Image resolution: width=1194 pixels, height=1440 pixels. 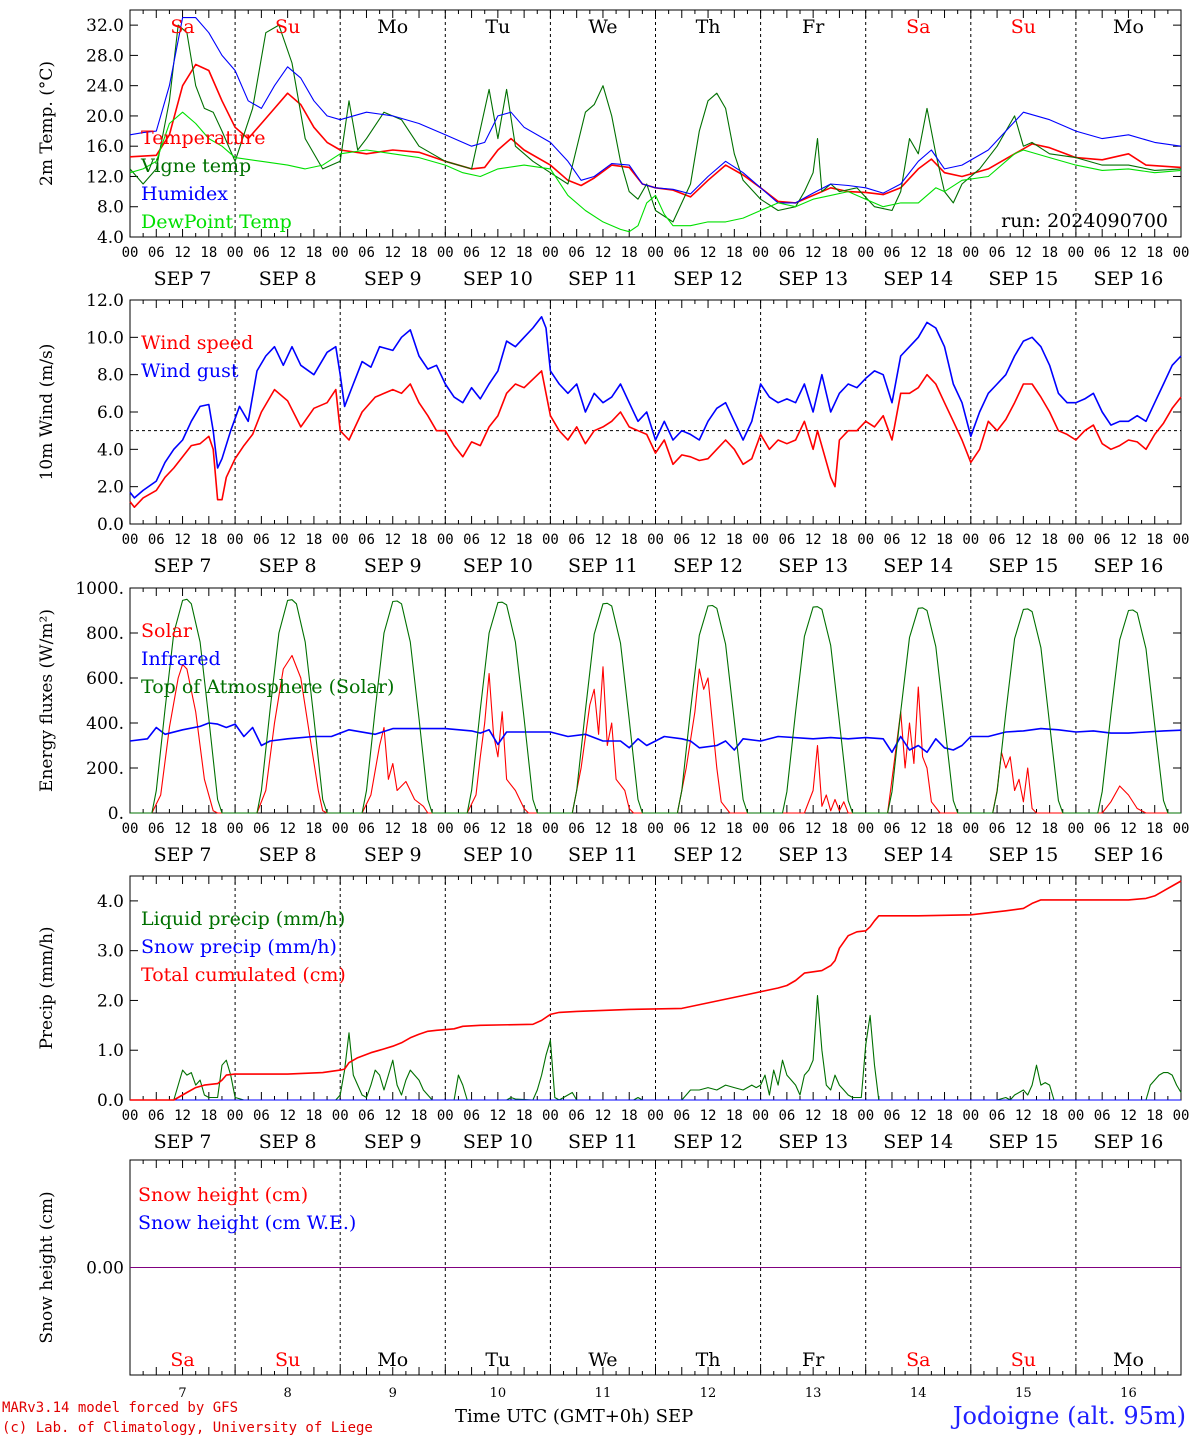 I want to click on y-tick-label: 800., so click(x=105, y=634).